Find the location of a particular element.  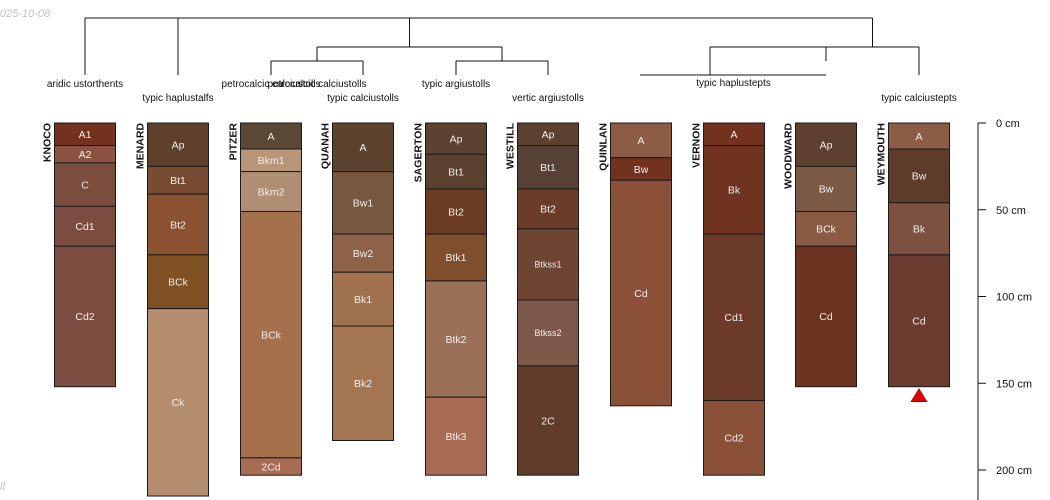

horizon-ck is located at coordinates (178, 402).